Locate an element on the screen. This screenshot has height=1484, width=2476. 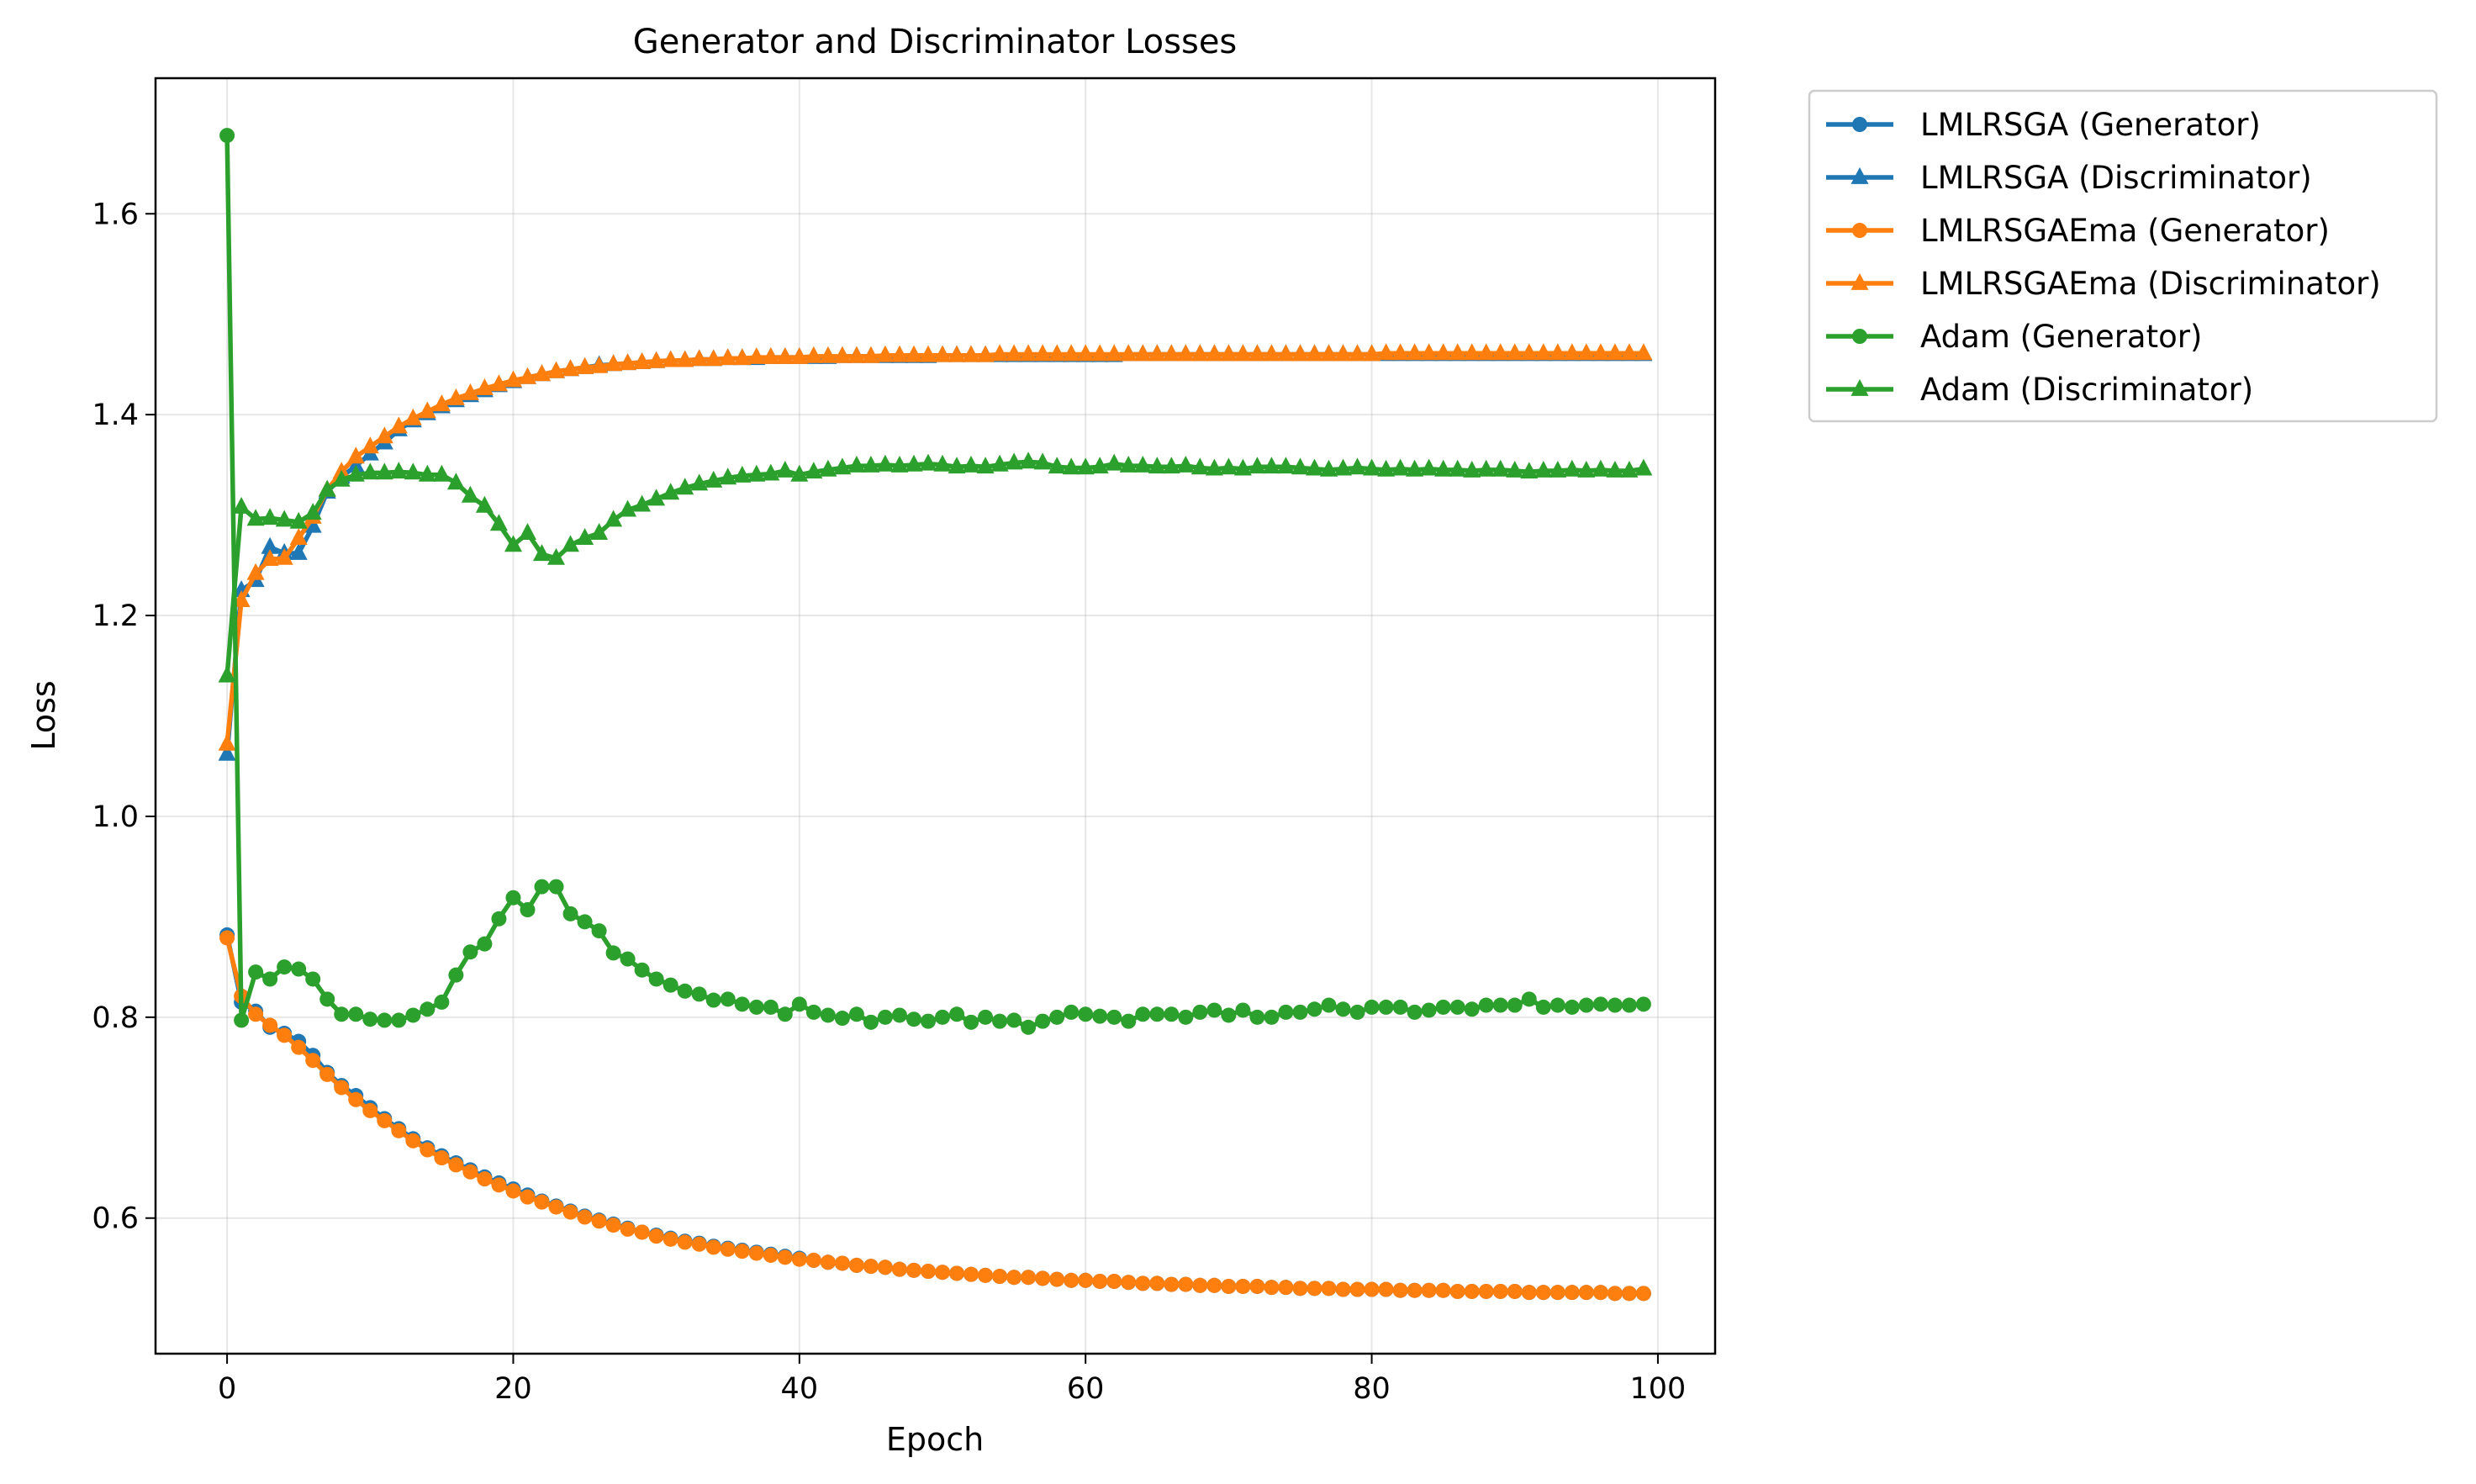
legend-item: Adam (Generator) is located at coordinates (2014, 337).